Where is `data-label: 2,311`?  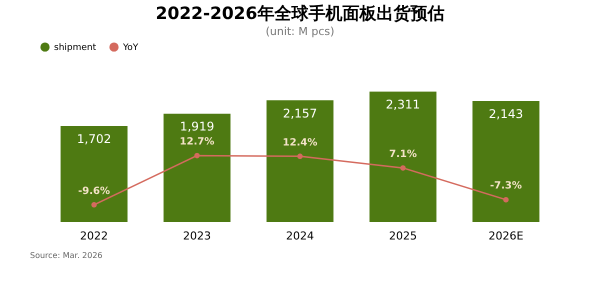
data-label: 2,311 is located at coordinates (403, 105).